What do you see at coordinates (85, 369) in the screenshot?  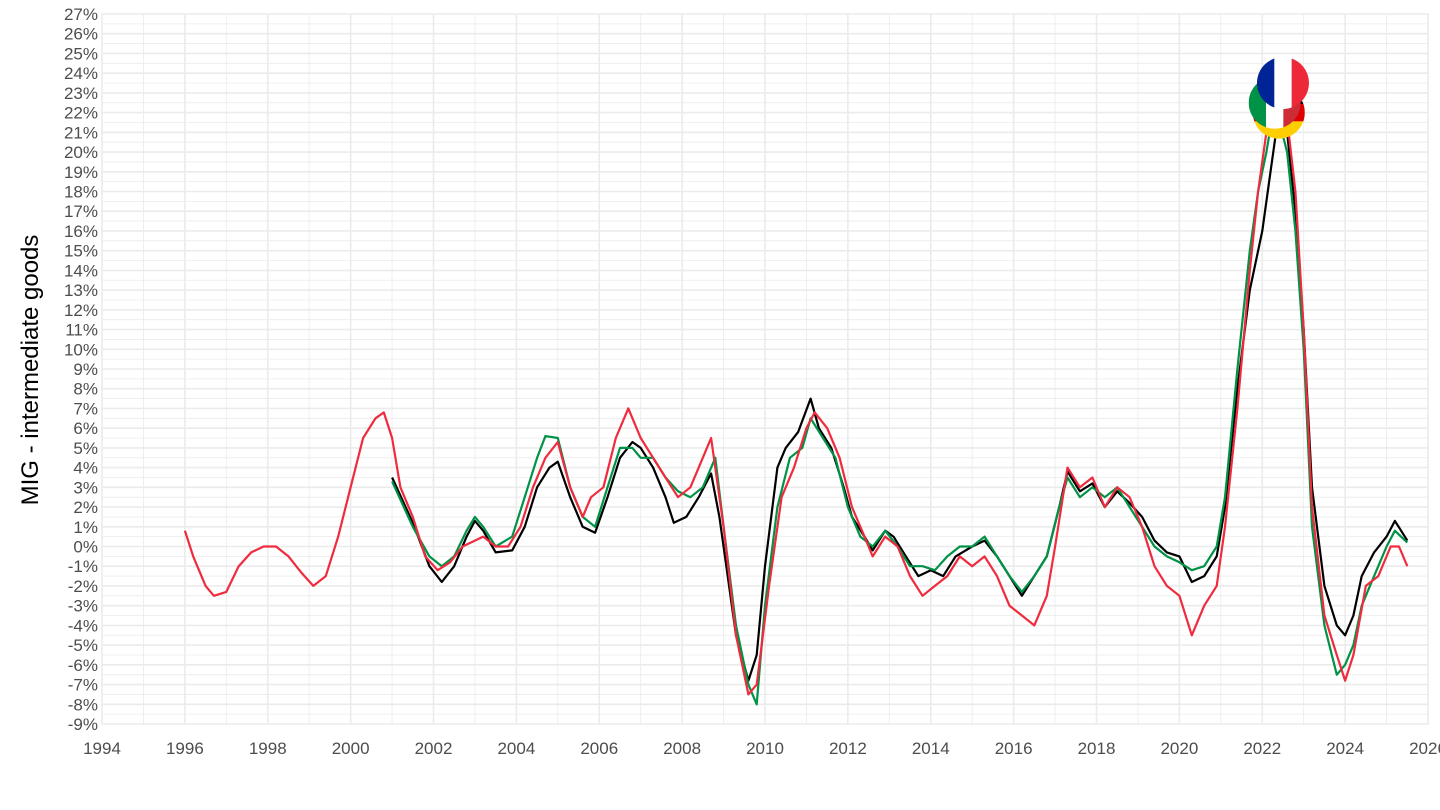 I see `y-tick-label: 9%` at bounding box center [85, 369].